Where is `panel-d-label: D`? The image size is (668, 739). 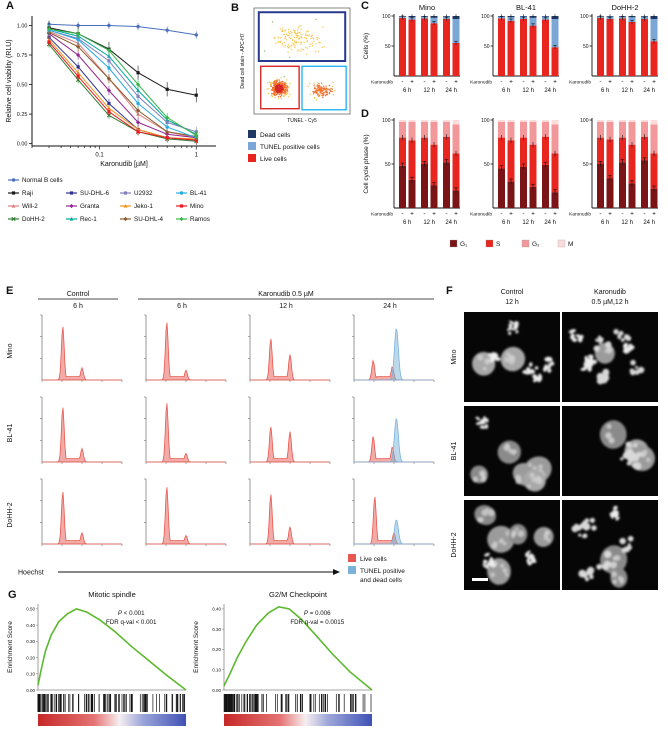
panel-d-label: D is located at coordinates (365, 114).